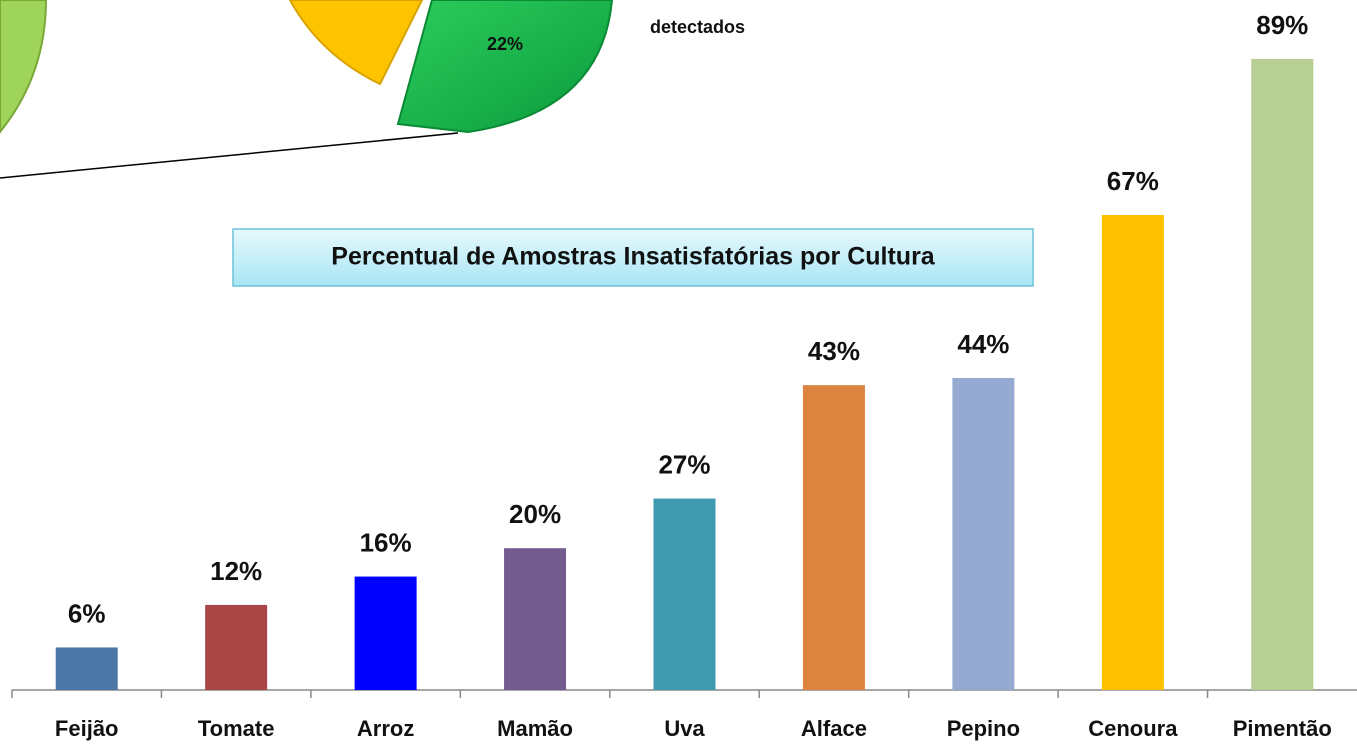  What do you see at coordinates (1282, 25) in the screenshot?
I see `data-label: 89%` at bounding box center [1282, 25].